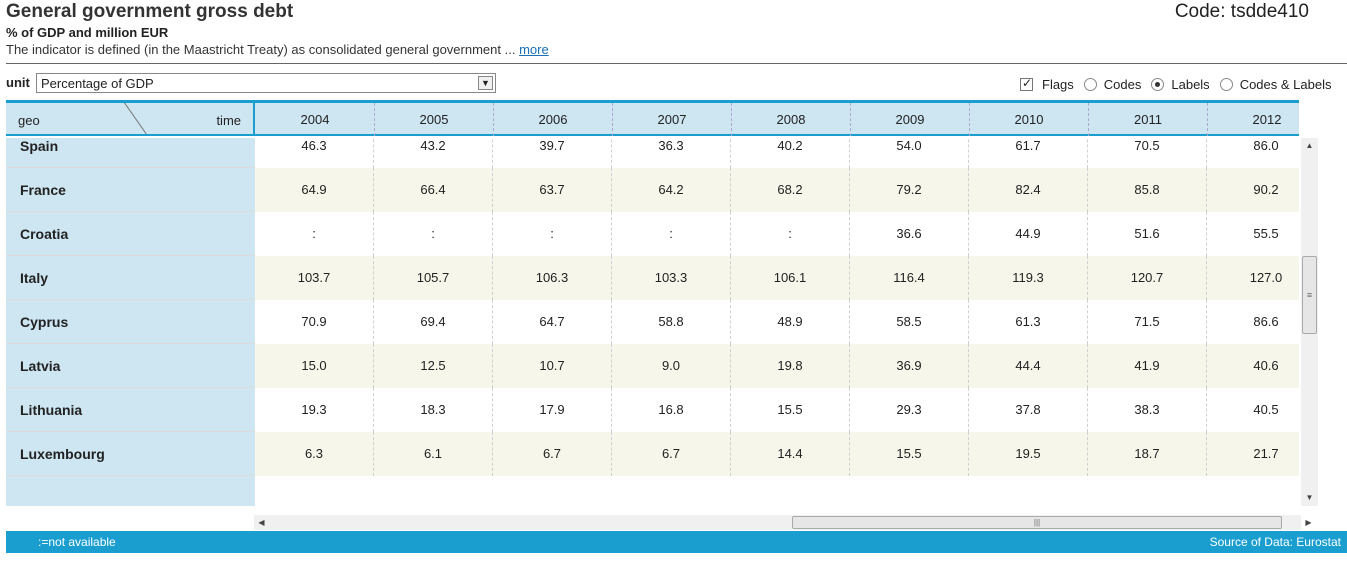  Describe the element at coordinates (552, 322) in the screenshot. I see `table-cell: 64.7` at that location.